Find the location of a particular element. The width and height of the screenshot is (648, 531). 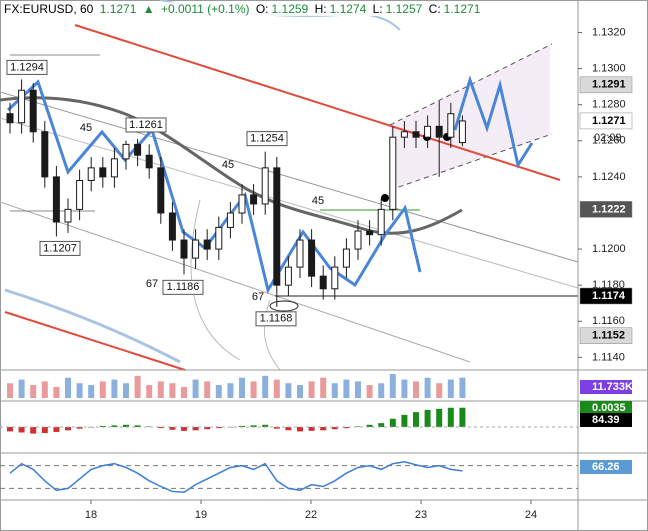

pivot-label: 1.1254 is located at coordinates (267, 139).